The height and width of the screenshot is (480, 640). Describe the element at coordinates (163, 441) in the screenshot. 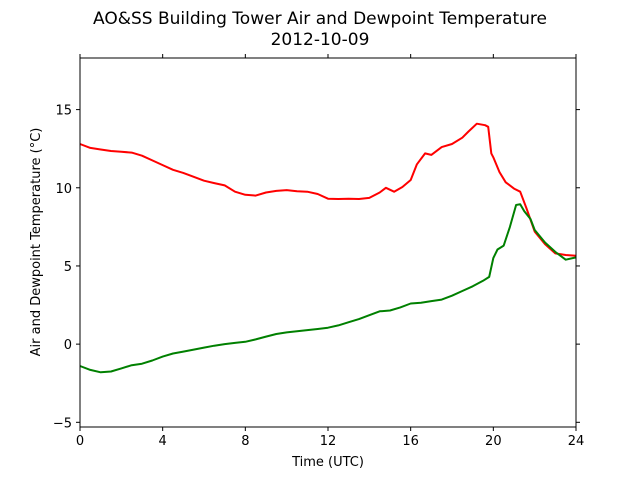

I see `x-tick-label: 4` at that location.